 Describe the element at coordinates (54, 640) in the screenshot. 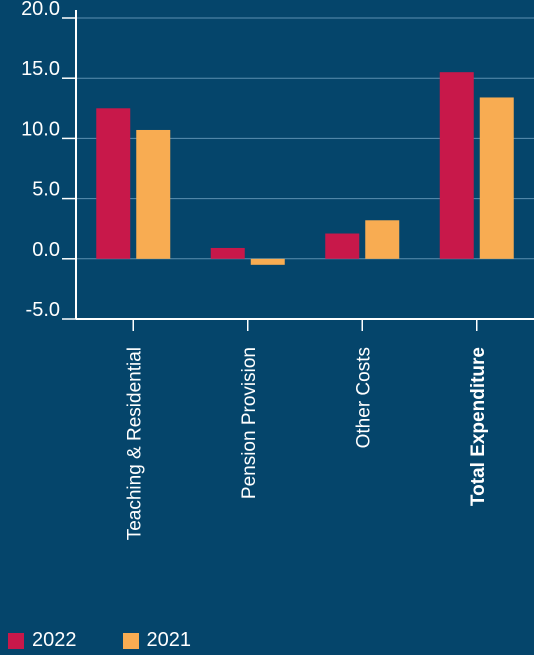

I see `legend-label-2022: 2022` at that location.